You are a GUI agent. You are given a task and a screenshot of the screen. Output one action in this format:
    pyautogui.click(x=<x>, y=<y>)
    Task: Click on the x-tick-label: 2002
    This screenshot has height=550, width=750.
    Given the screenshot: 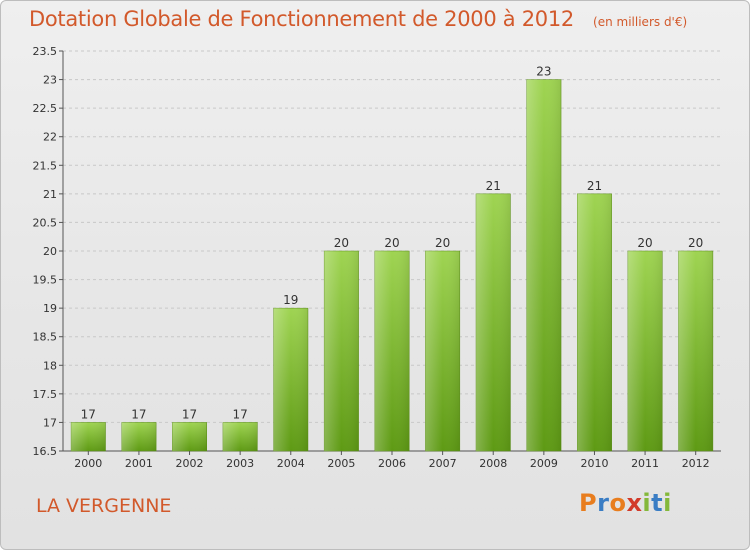 What is the action you would take?
    pyautogui.click(x=190, y=463)
    